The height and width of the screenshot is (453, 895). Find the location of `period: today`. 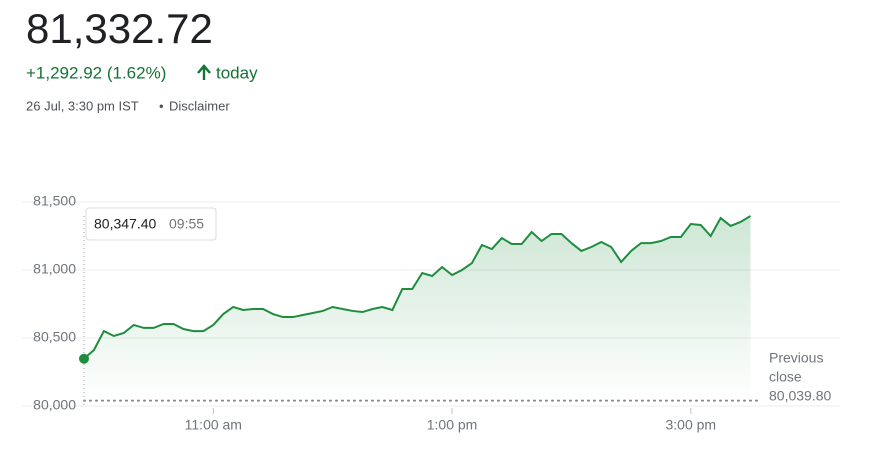

period: today is located at coordinates (237, 72).